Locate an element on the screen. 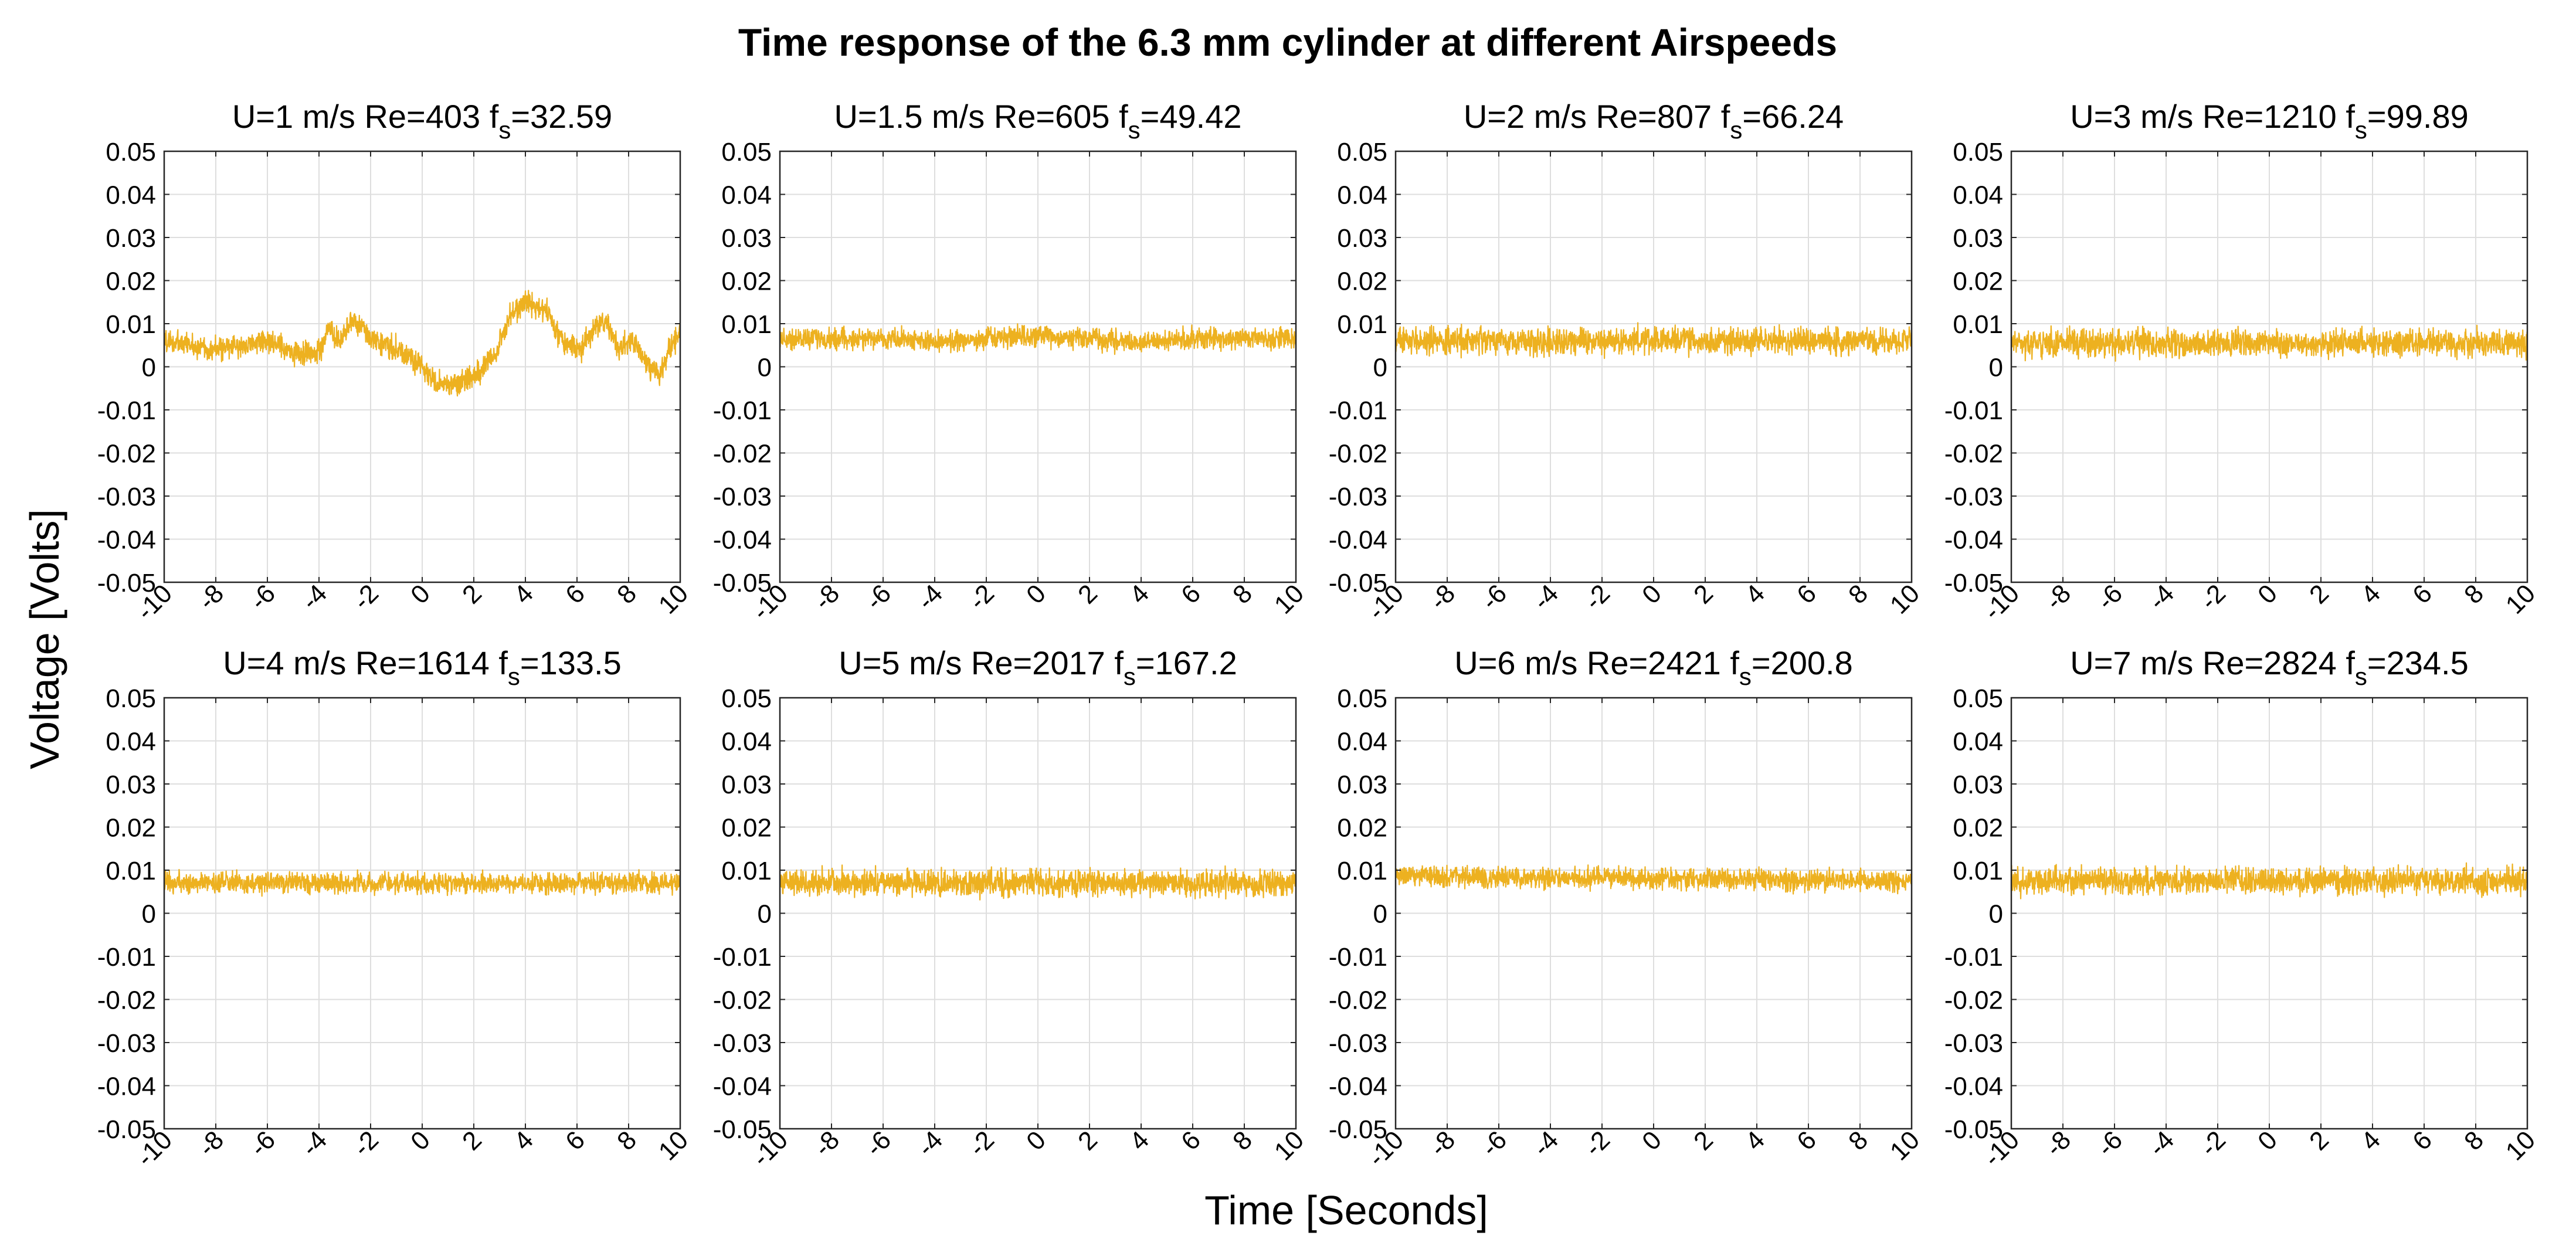 The height and width of the screenshot is (1256, 2576). subplot-title: U=1.5 m/s Re=605 fs=49.42 is located at coordinates (1037, 121).